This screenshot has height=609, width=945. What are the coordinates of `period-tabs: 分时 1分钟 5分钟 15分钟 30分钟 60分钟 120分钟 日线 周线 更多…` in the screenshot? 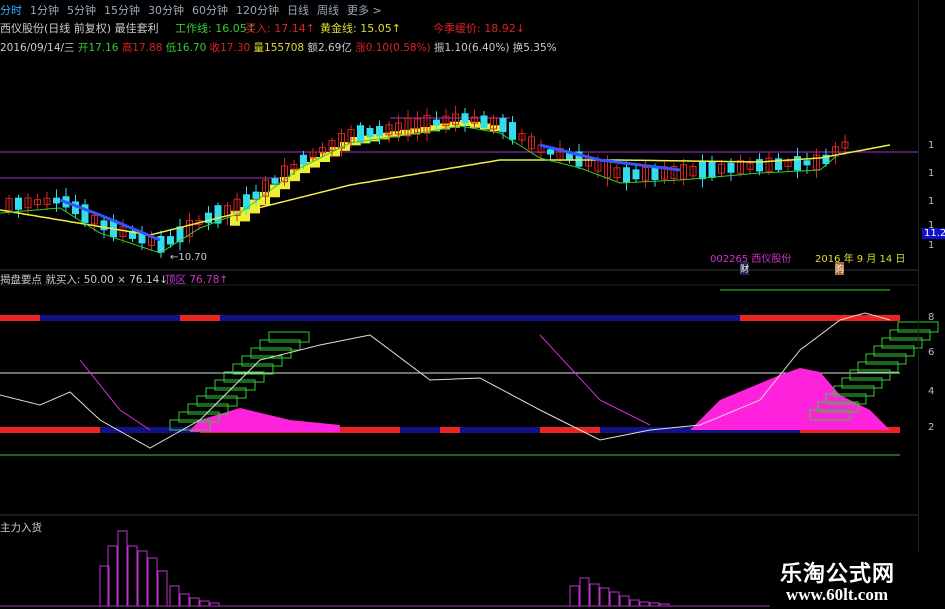 It's located at (191, 9).